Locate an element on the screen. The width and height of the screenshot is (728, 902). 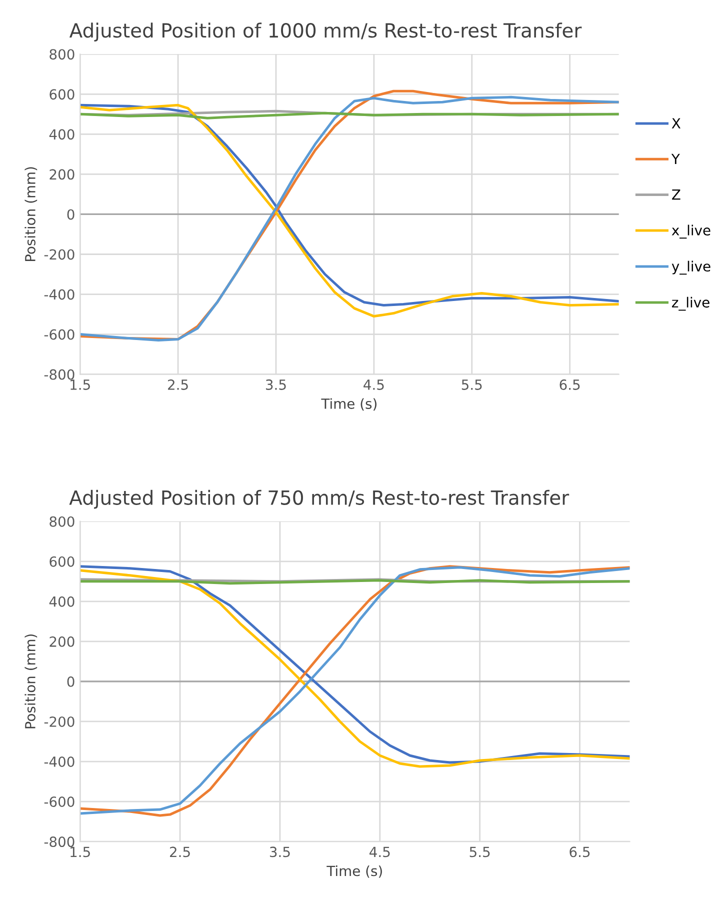
legend-label: x_live is located at coordinates (691, 231).